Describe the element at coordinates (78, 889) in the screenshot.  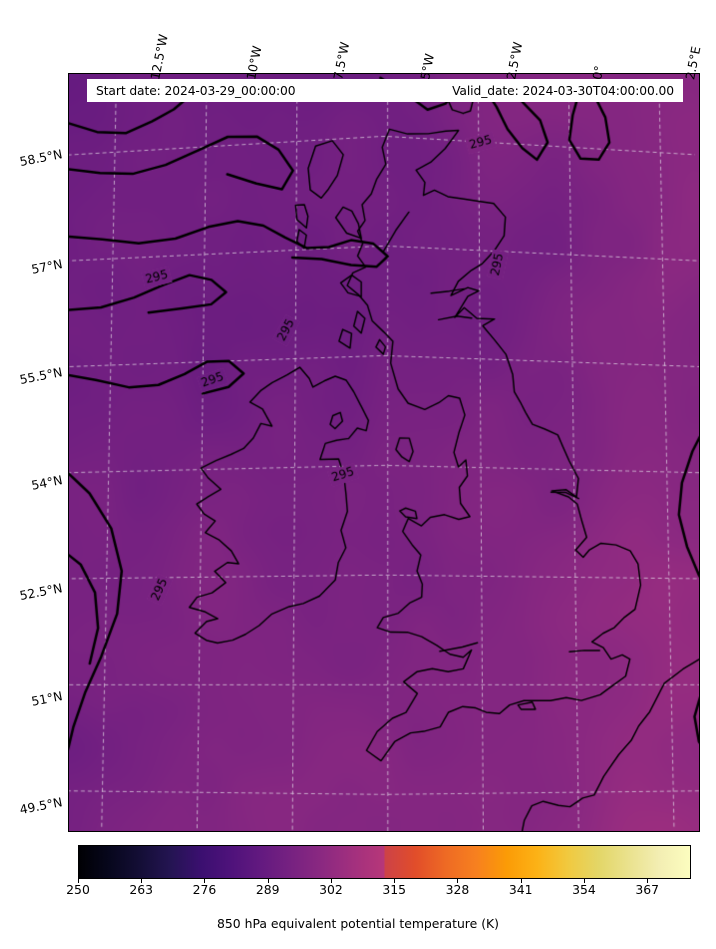
I see `colorbar-label-0: 250` at that location.